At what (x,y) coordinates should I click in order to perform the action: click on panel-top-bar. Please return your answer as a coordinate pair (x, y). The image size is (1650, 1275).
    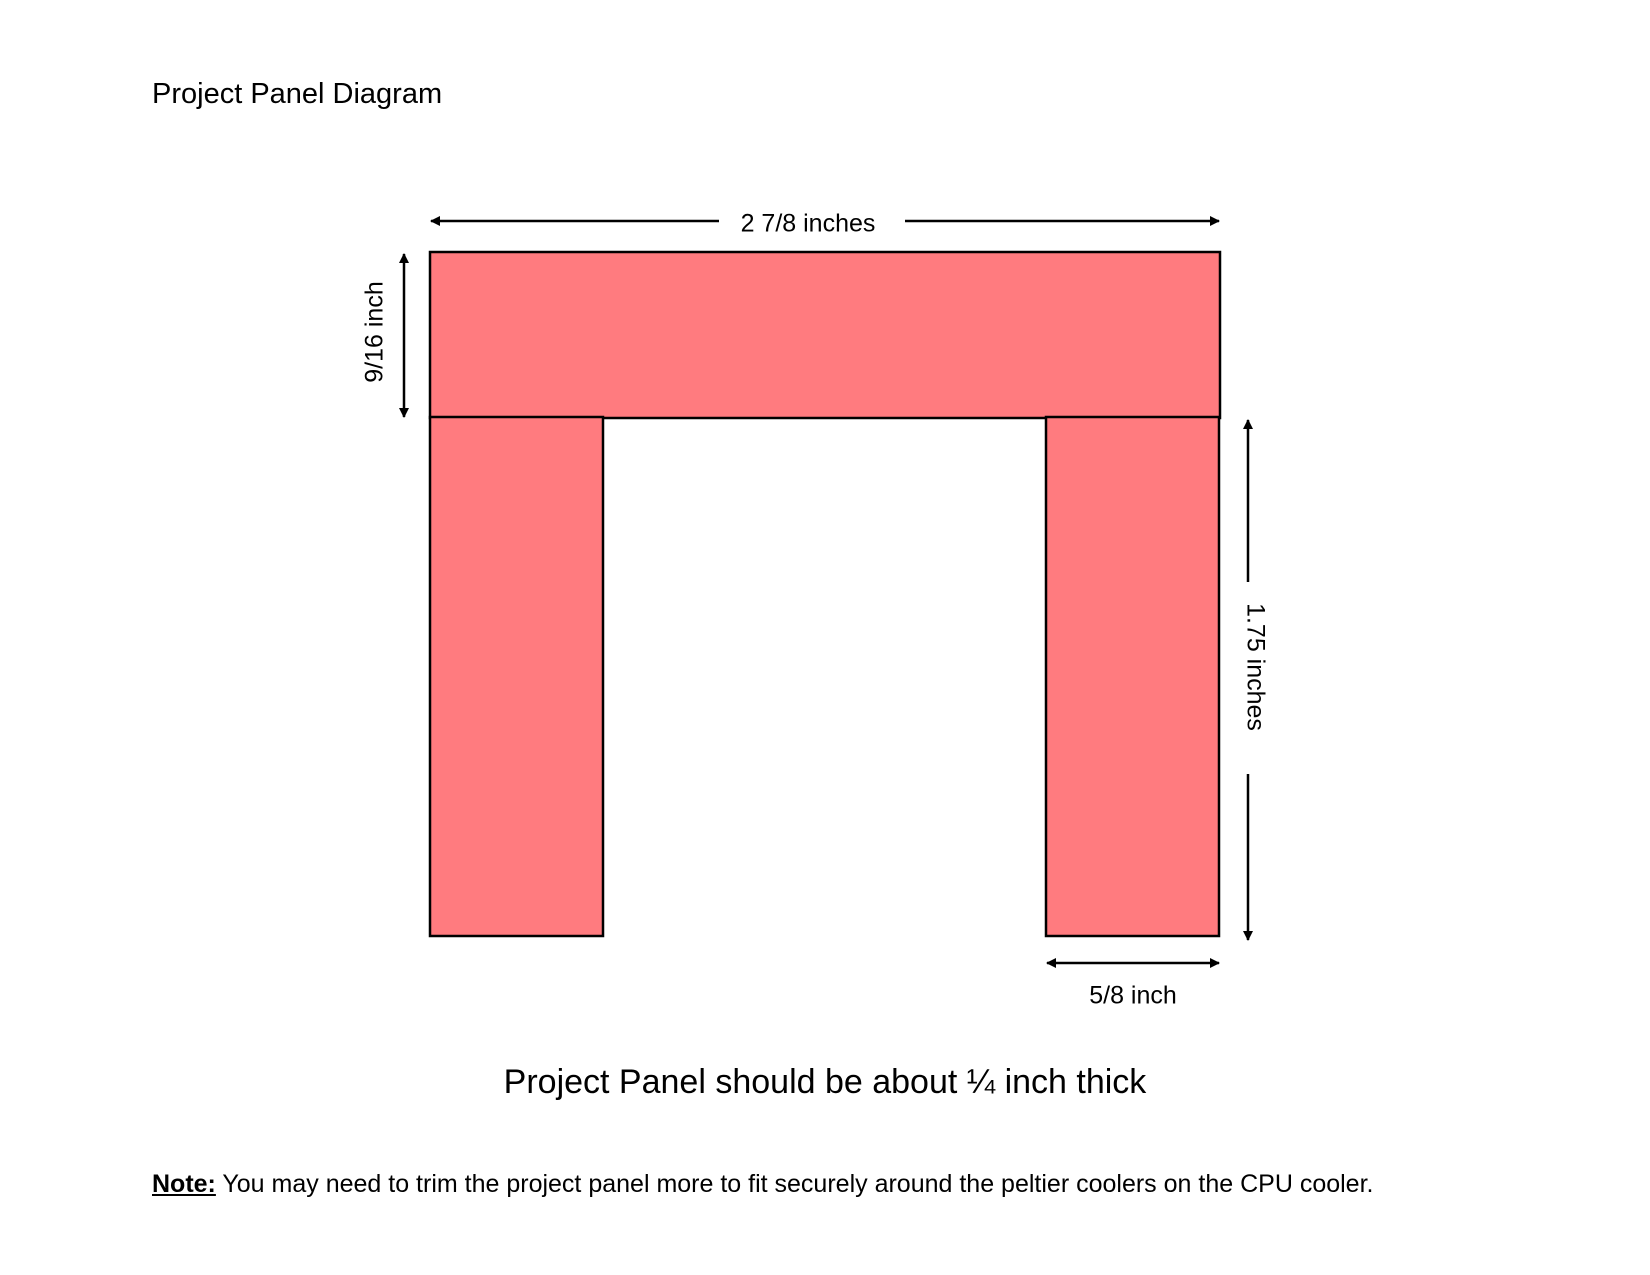
    Looking at the image, I should click on (825, 335).